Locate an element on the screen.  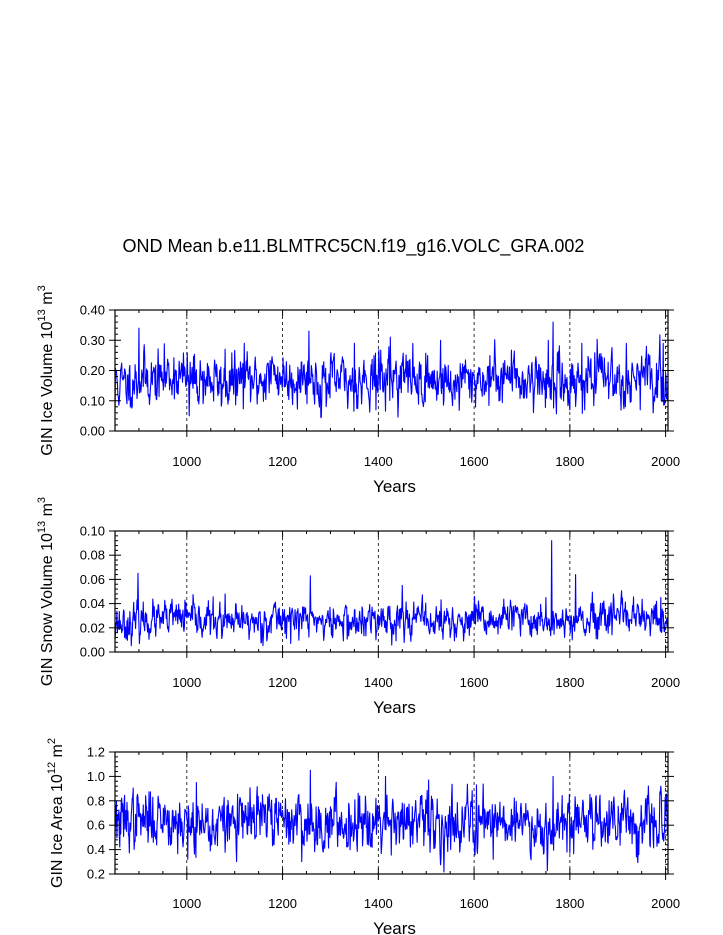
y-tick-label: 0.06 is located at coordinates (92, 579).